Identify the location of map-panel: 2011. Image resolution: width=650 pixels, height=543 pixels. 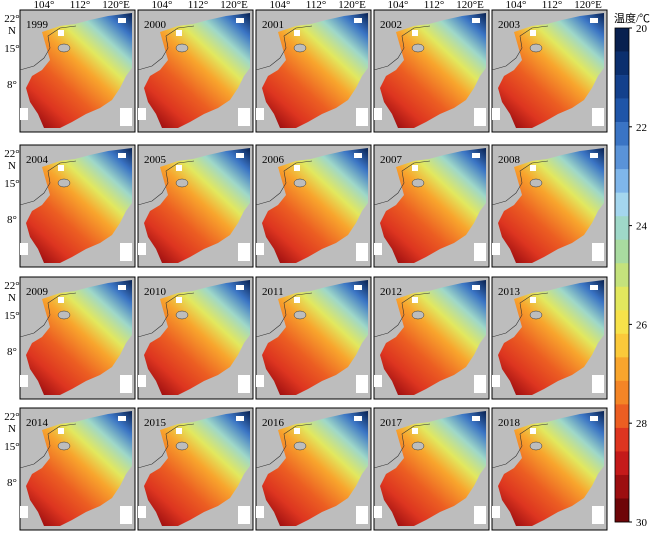
(313, 338).